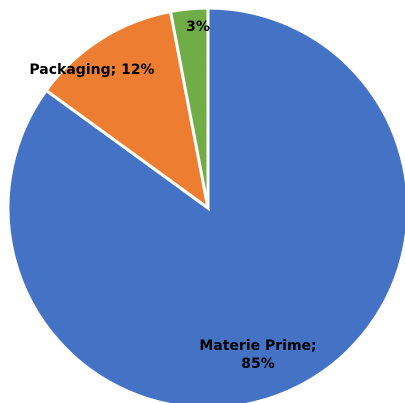 The height and width of the screenshot is (403, 405). I want to click on data-label-materie-prime: Materie Prime; 85%, so click(257, 355).